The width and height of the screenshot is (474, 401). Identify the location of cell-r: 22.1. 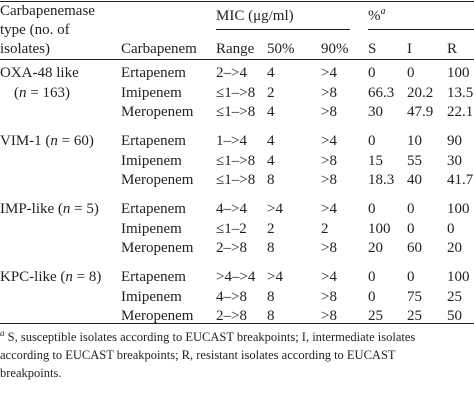
(460, 112).